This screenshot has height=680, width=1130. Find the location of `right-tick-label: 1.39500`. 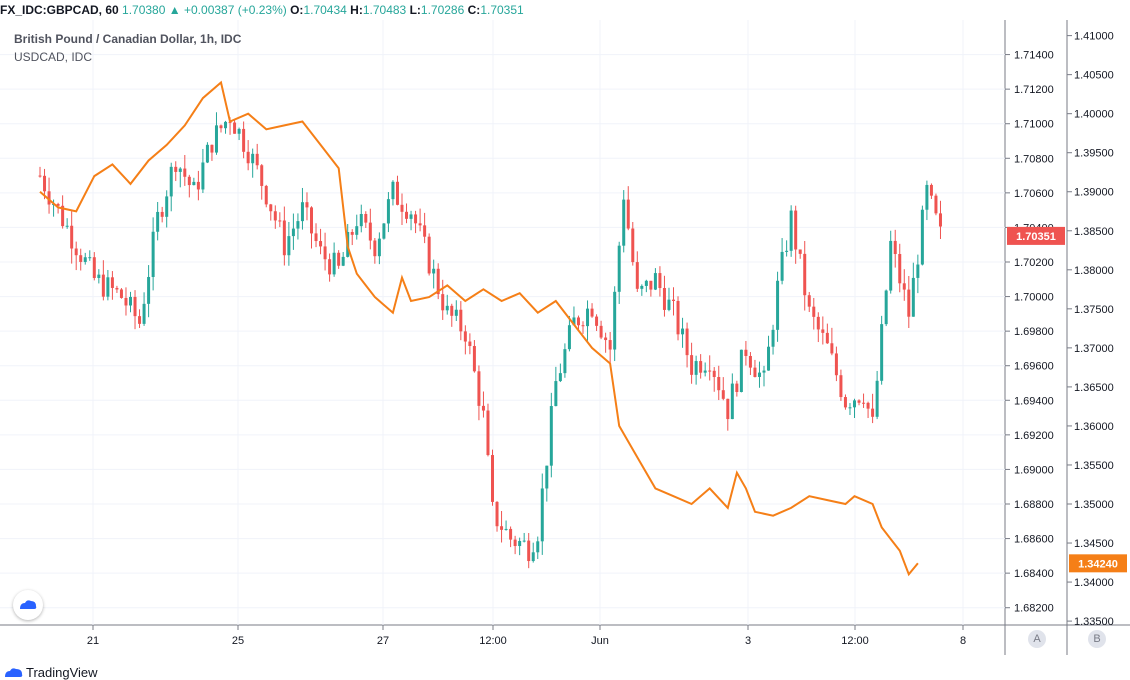

right-tick-label: 1.39500 is located at coordinates (1094, 154).